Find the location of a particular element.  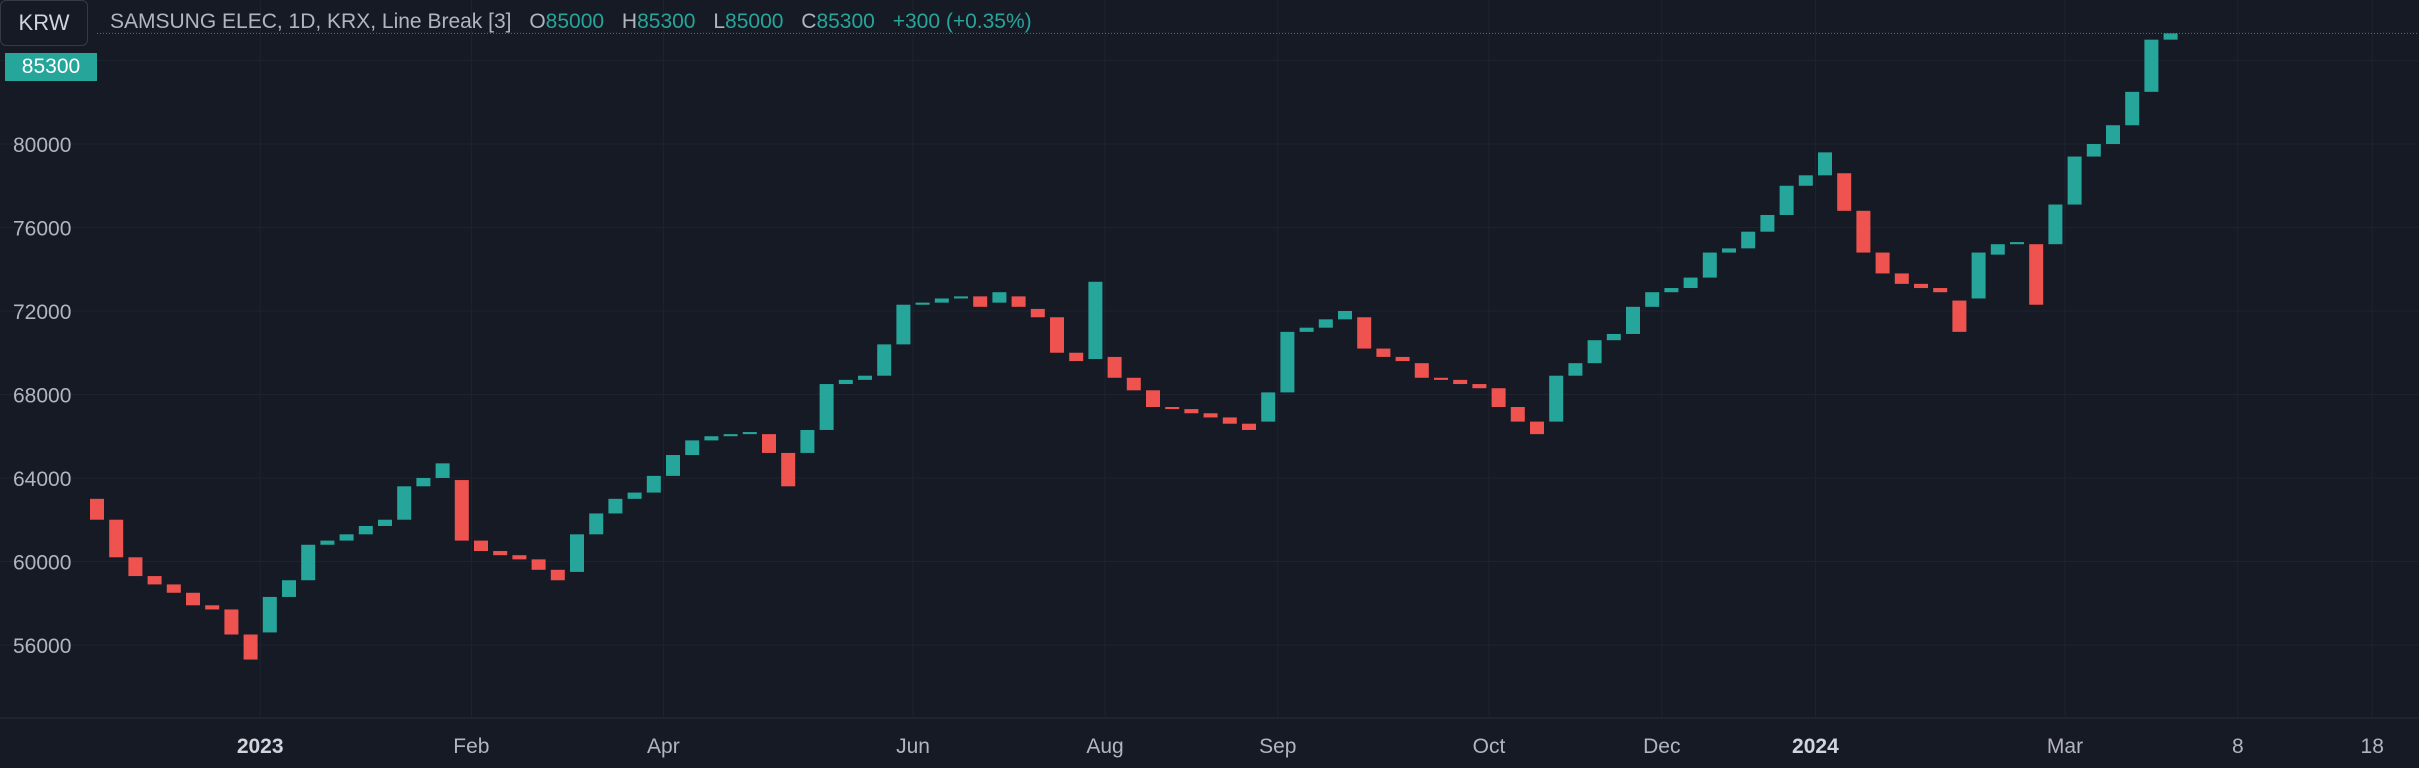

y-tick-label: 60000 is located at coordinates (42, 562).